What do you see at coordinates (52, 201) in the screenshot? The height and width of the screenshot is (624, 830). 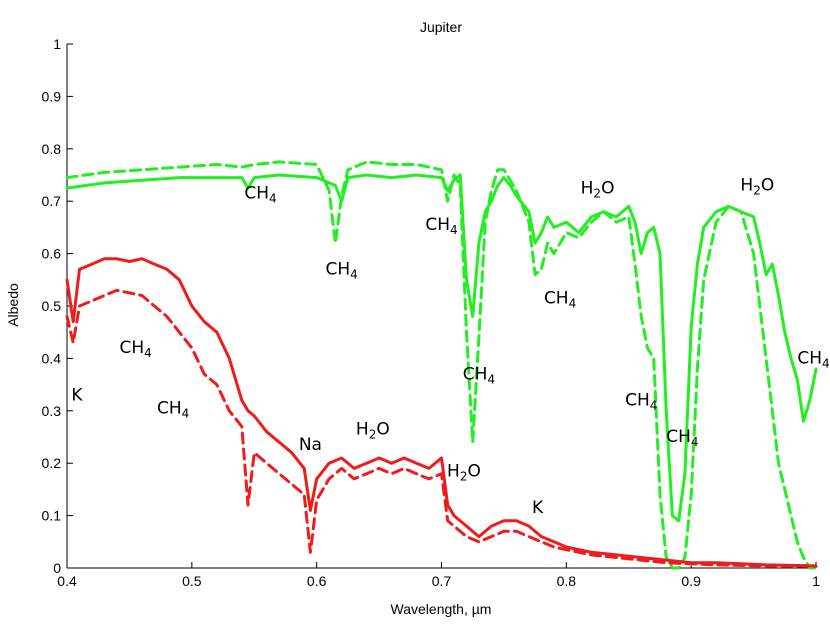 I see `y-tick-label: 0.7` at bounding box center [52, 201].